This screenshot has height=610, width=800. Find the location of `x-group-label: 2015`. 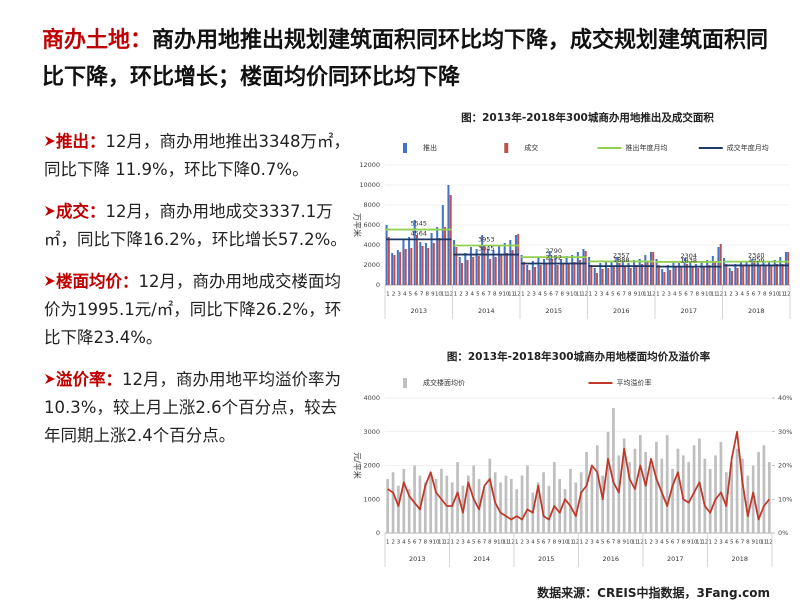

x-group-label: 2015 is located at coordinates (553, 311).